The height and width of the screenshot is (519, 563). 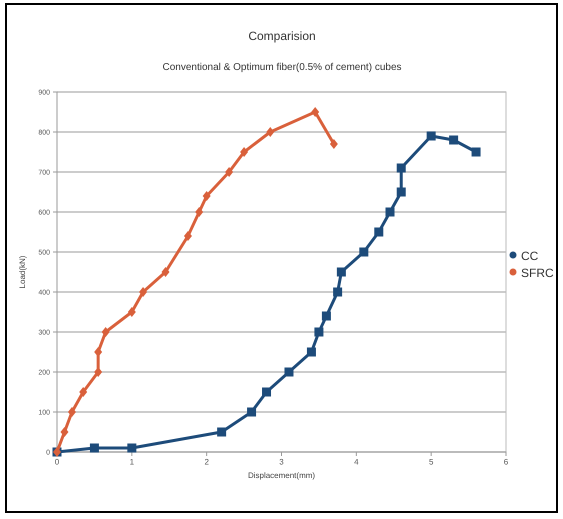 What do you see at coordinates (22, 271) in the screenshot?
I see `y-axis-title: Load(kN)` at bounding box center [22, 271].